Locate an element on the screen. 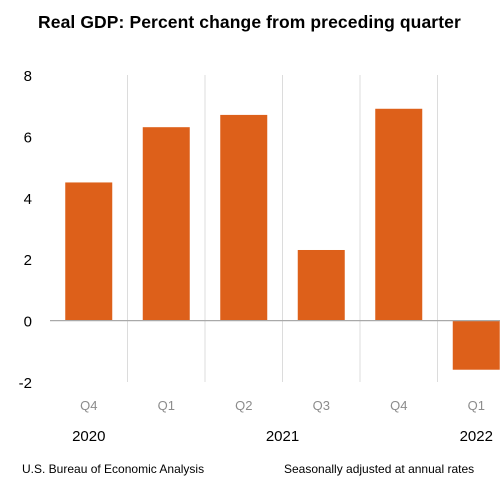  year-label: 2021 is located at coordinates (282, 436).